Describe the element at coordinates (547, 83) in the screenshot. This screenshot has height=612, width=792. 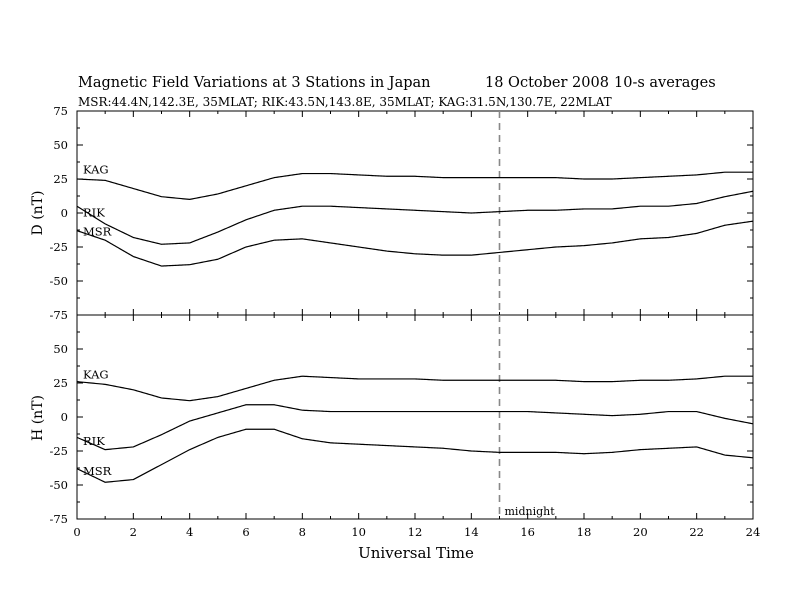
I see `figure-date: 18 October 2008` at that location.